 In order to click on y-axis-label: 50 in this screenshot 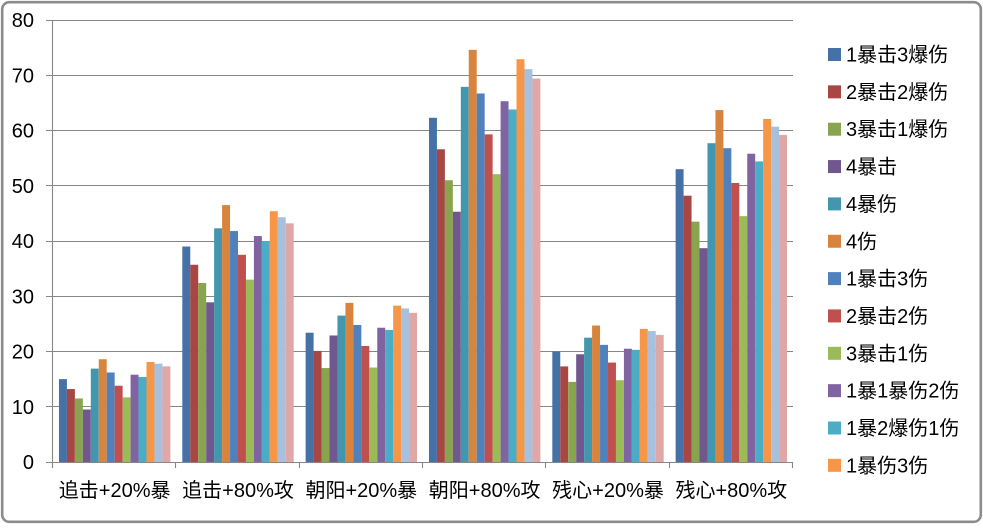, I will do `click(23, 187)`.